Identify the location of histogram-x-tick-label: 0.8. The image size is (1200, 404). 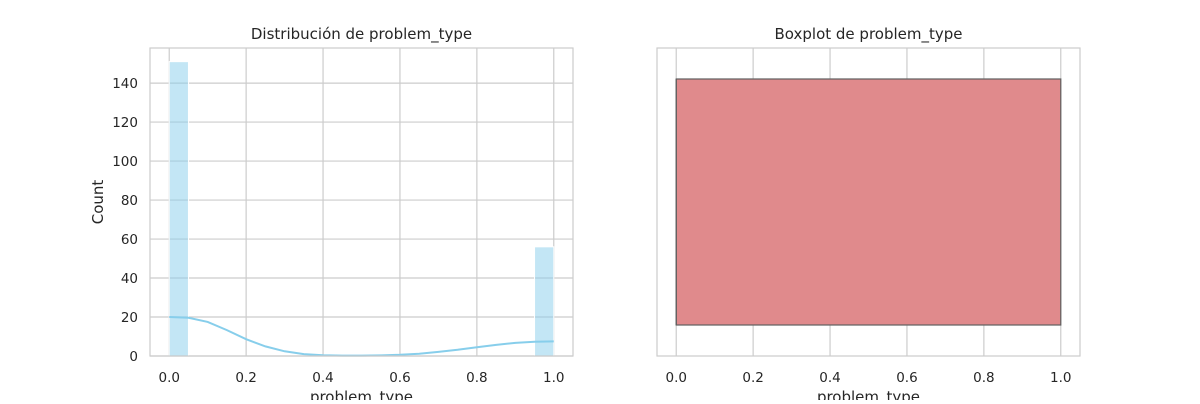
(476, 378).